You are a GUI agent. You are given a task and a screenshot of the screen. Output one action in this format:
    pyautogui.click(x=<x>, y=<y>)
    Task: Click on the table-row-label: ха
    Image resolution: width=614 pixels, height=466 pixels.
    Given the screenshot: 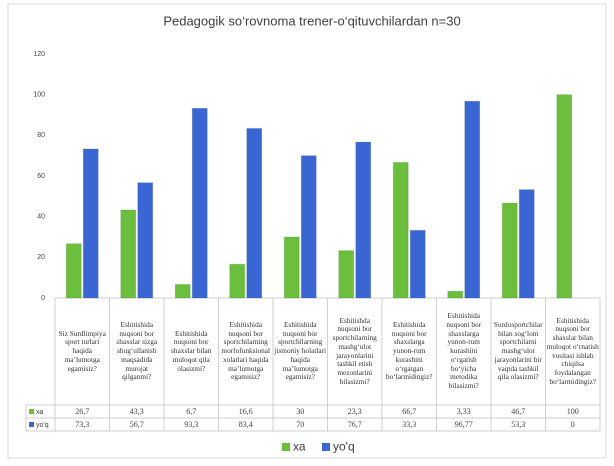 What is the action you would take?
    pyautogui.click(x=39, y=412)
    